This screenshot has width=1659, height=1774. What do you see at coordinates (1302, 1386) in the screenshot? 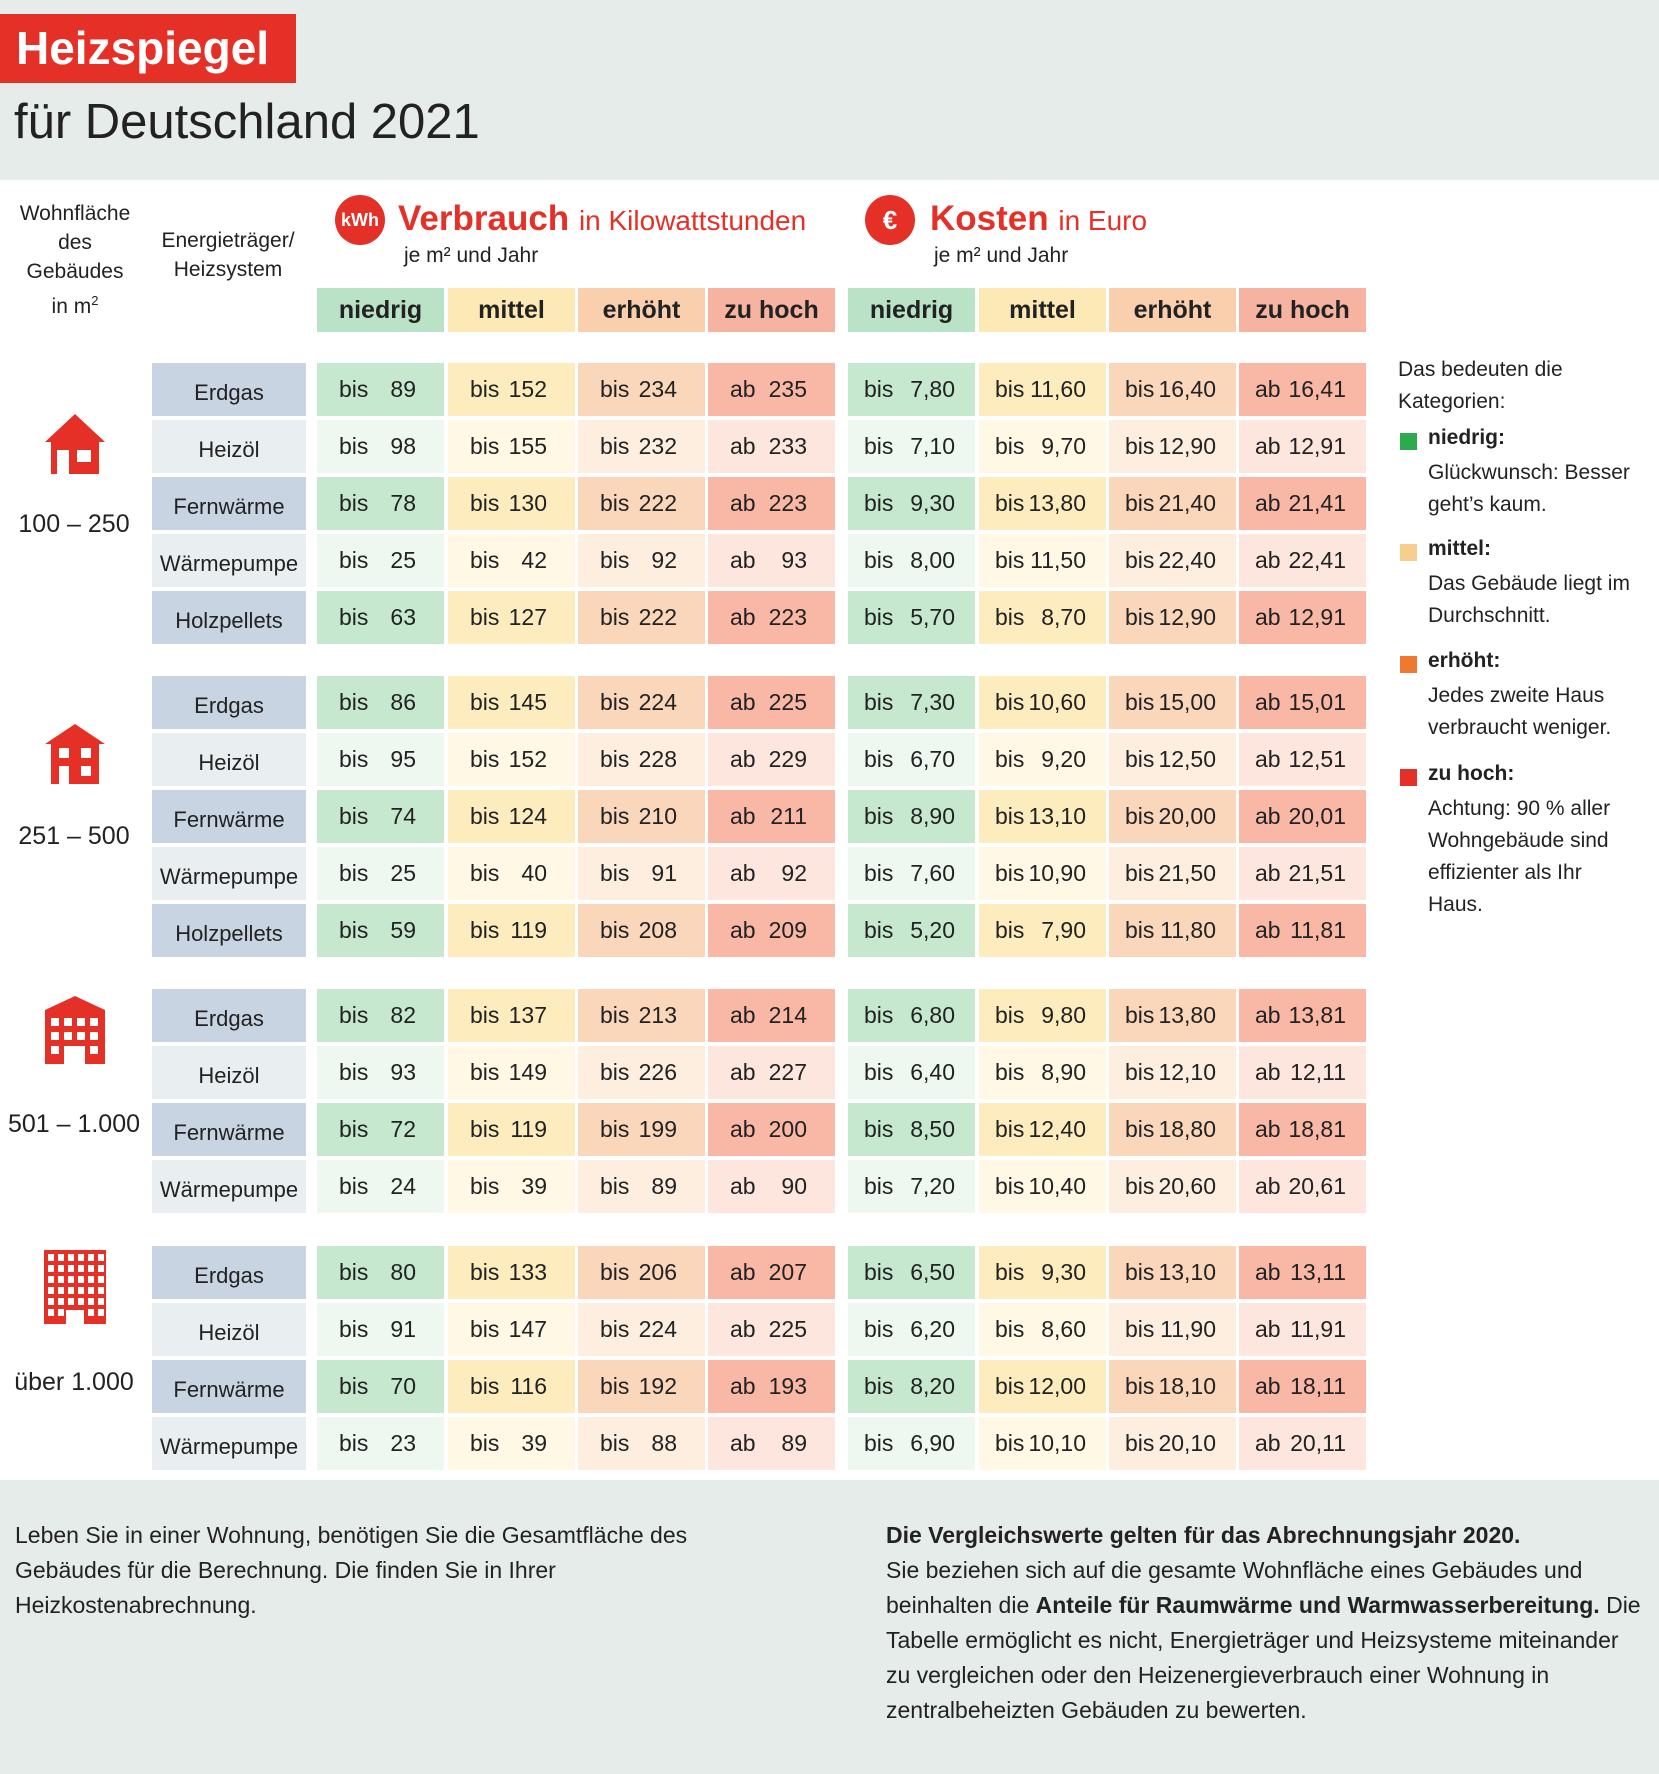
I see `cost-cell: ab 18,11` at bounding box center [1302, 1386].